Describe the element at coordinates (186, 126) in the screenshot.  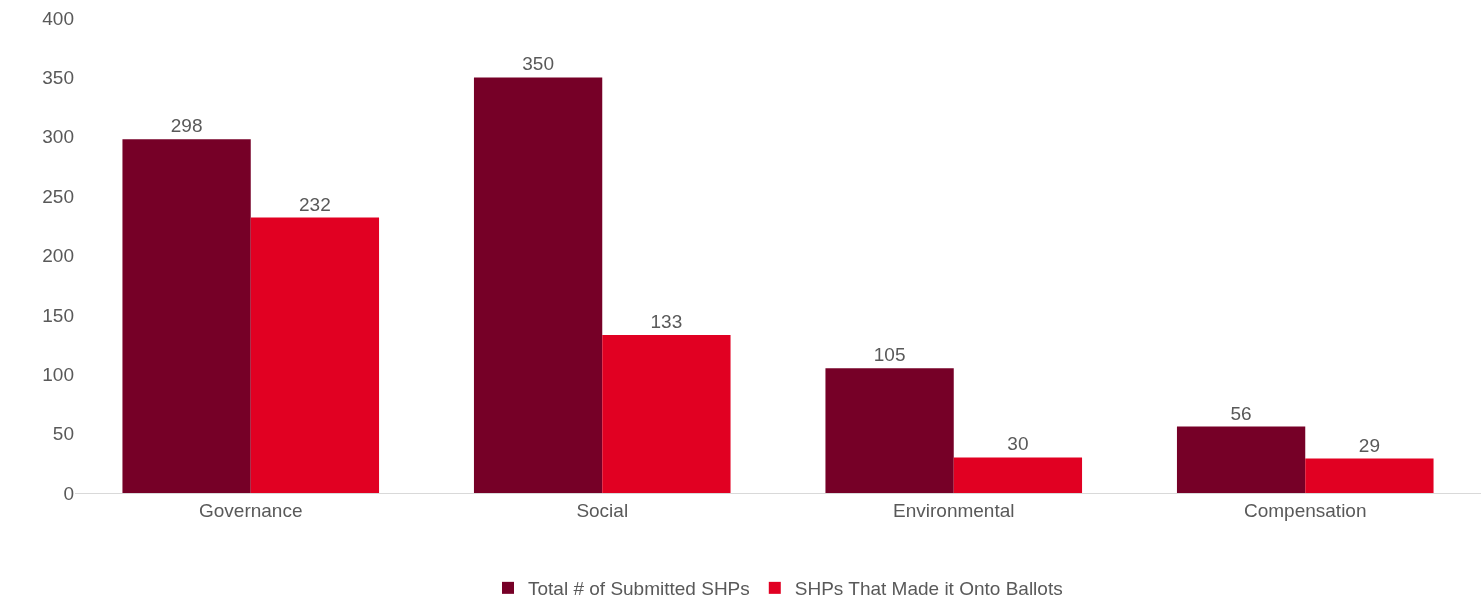
I see `data-label: 298` at that location.